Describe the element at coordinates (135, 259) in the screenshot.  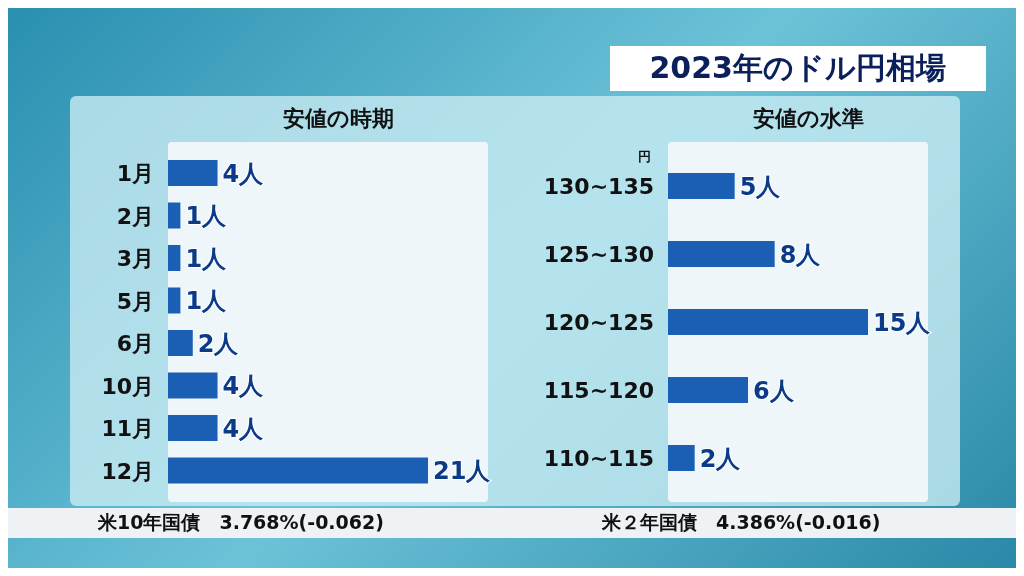
I see `y-tick-label: 3月` at that location.